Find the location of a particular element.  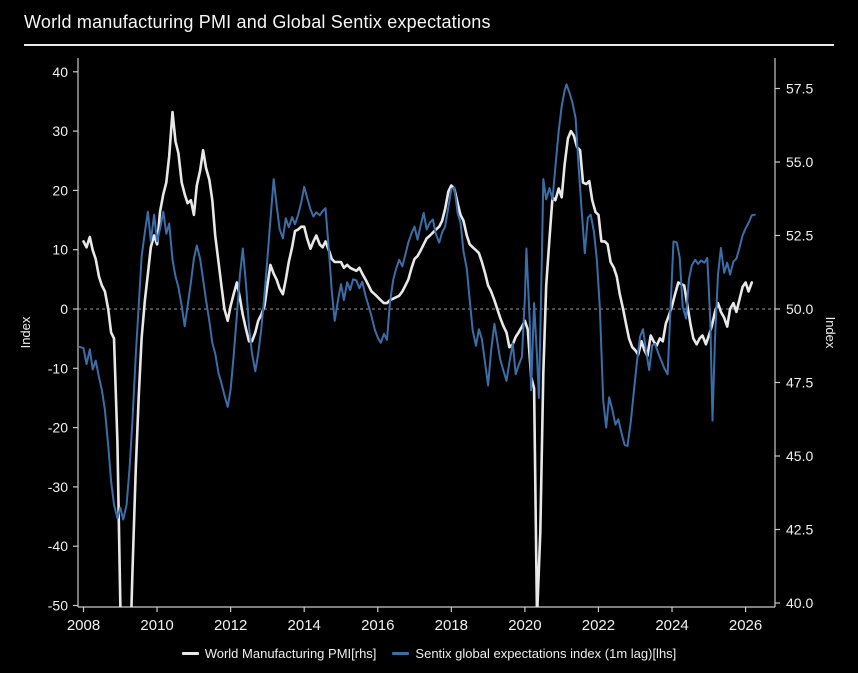

left-axis-tick-label: -20 is located at coordinates (58, 428).